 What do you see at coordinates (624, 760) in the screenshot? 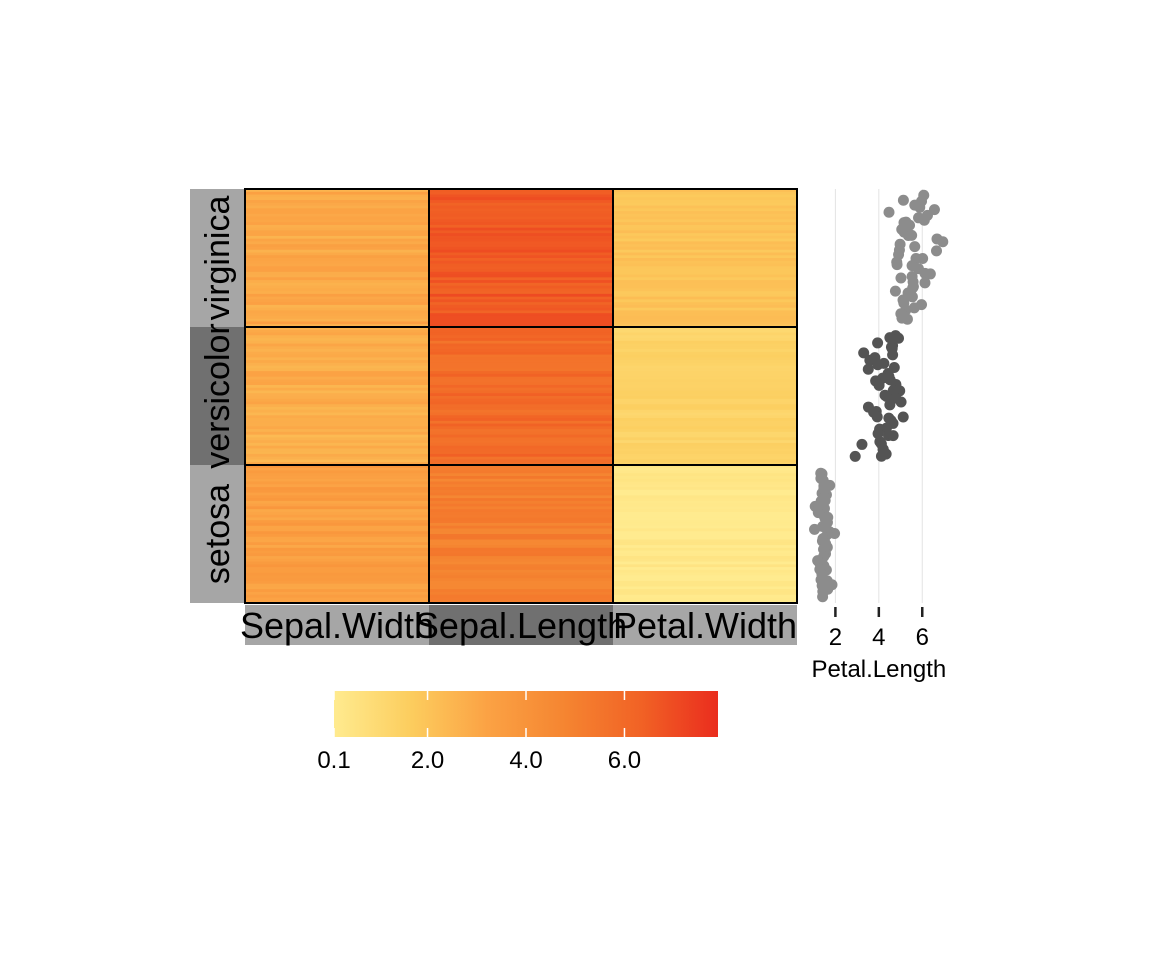
I see `legend-tick-label: 6.0` at bounding box center [624, 760].